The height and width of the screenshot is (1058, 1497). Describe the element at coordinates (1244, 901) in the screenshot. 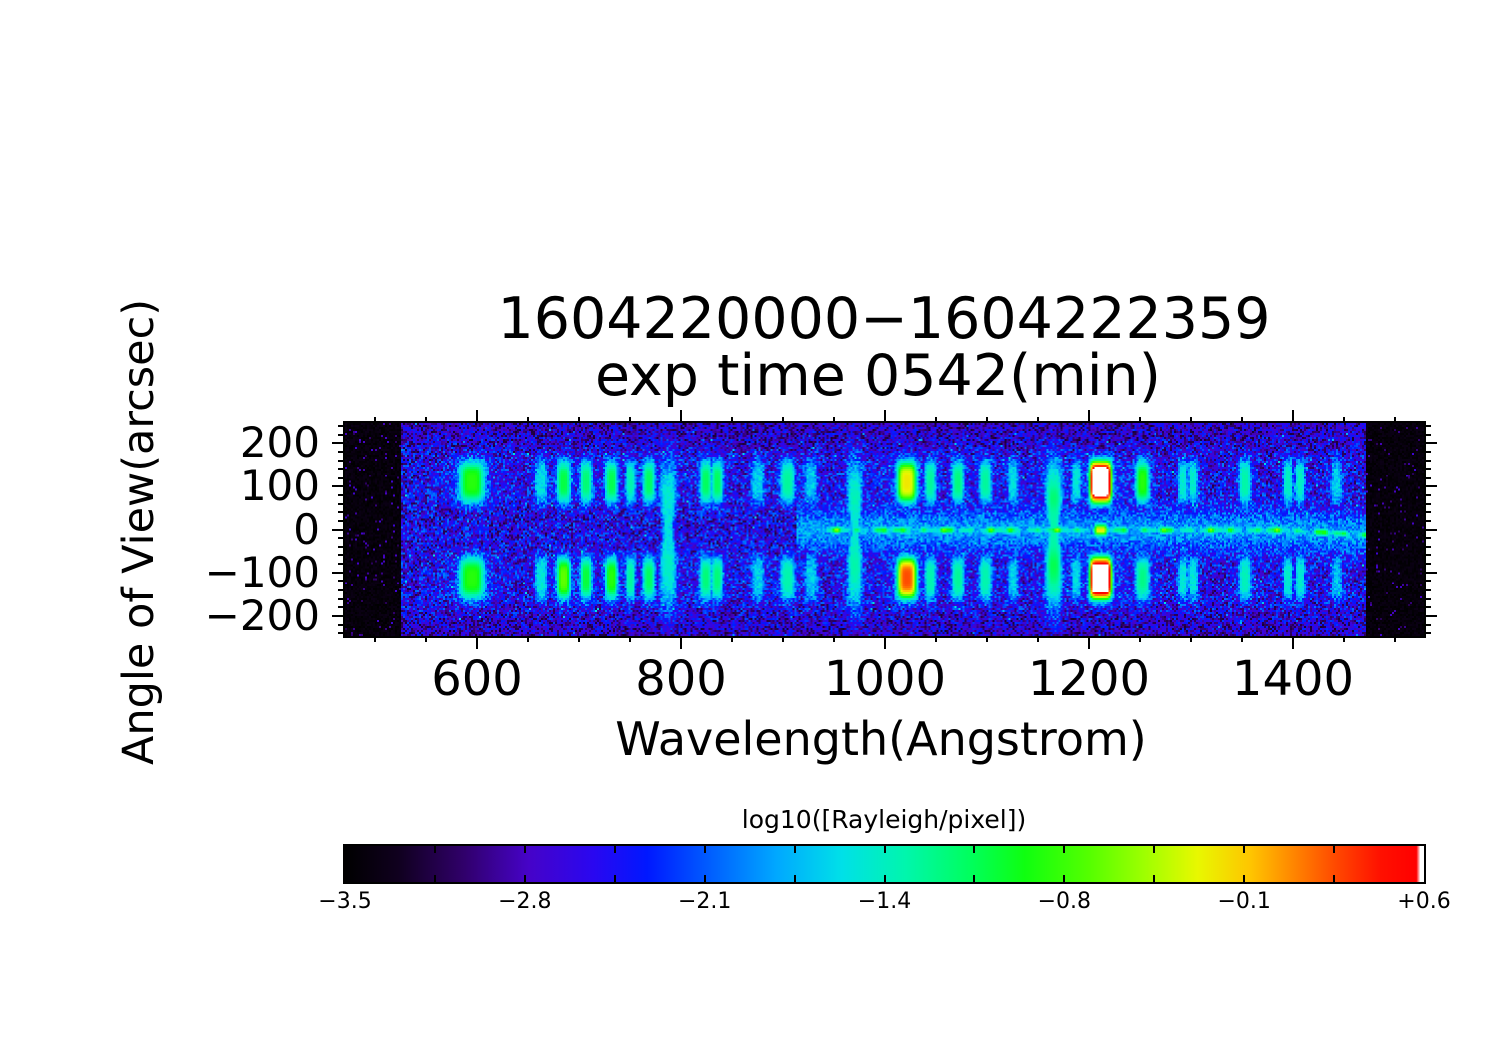

I see `colorbar-tick-label: −0.1` at that location.